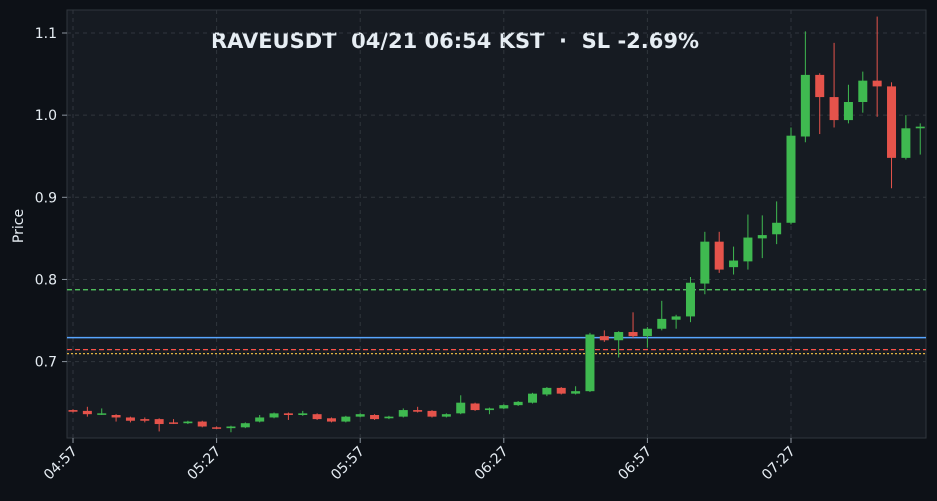 Image resolution: width=937 pixels, height=501 pixels. I want to click on y-tick-label: 0.7, so click(46, 363).